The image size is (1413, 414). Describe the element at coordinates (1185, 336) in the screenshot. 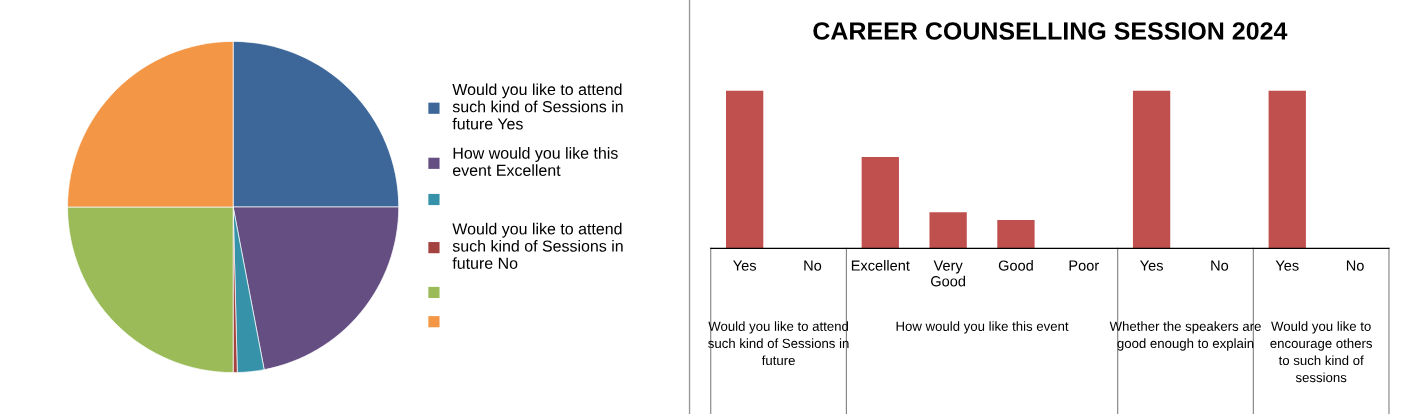

I see `text: Whether the speakers are good enough to explain` at that location.